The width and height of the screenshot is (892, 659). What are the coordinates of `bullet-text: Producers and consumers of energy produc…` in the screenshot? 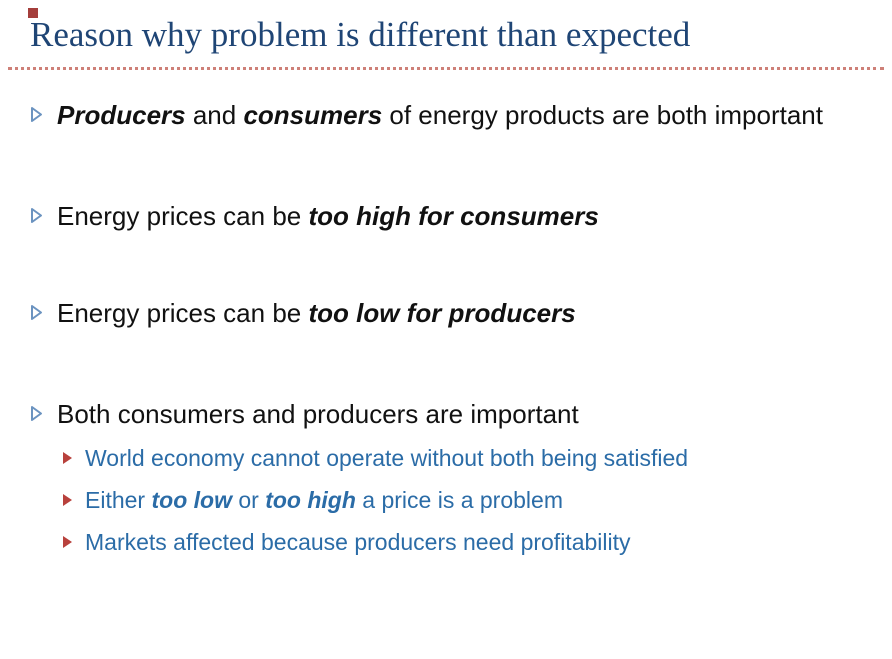 It's located at (440, 115).